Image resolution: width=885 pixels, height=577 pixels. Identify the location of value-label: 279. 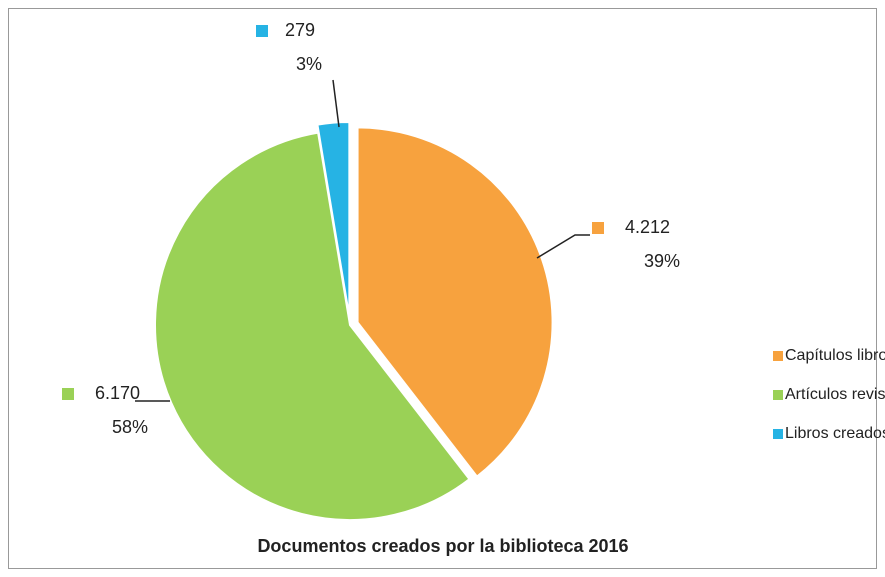
(300, 30).